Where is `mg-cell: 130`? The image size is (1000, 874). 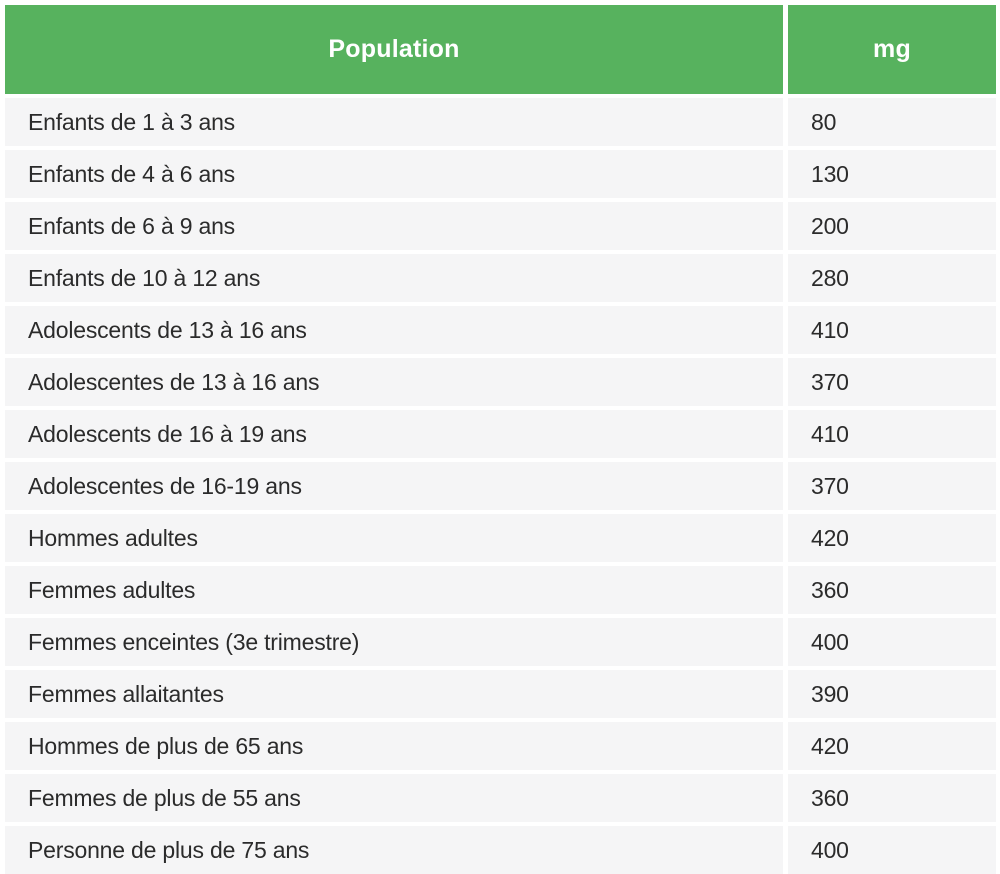 mg-cell: 130 is located at coordinates (892, 174).